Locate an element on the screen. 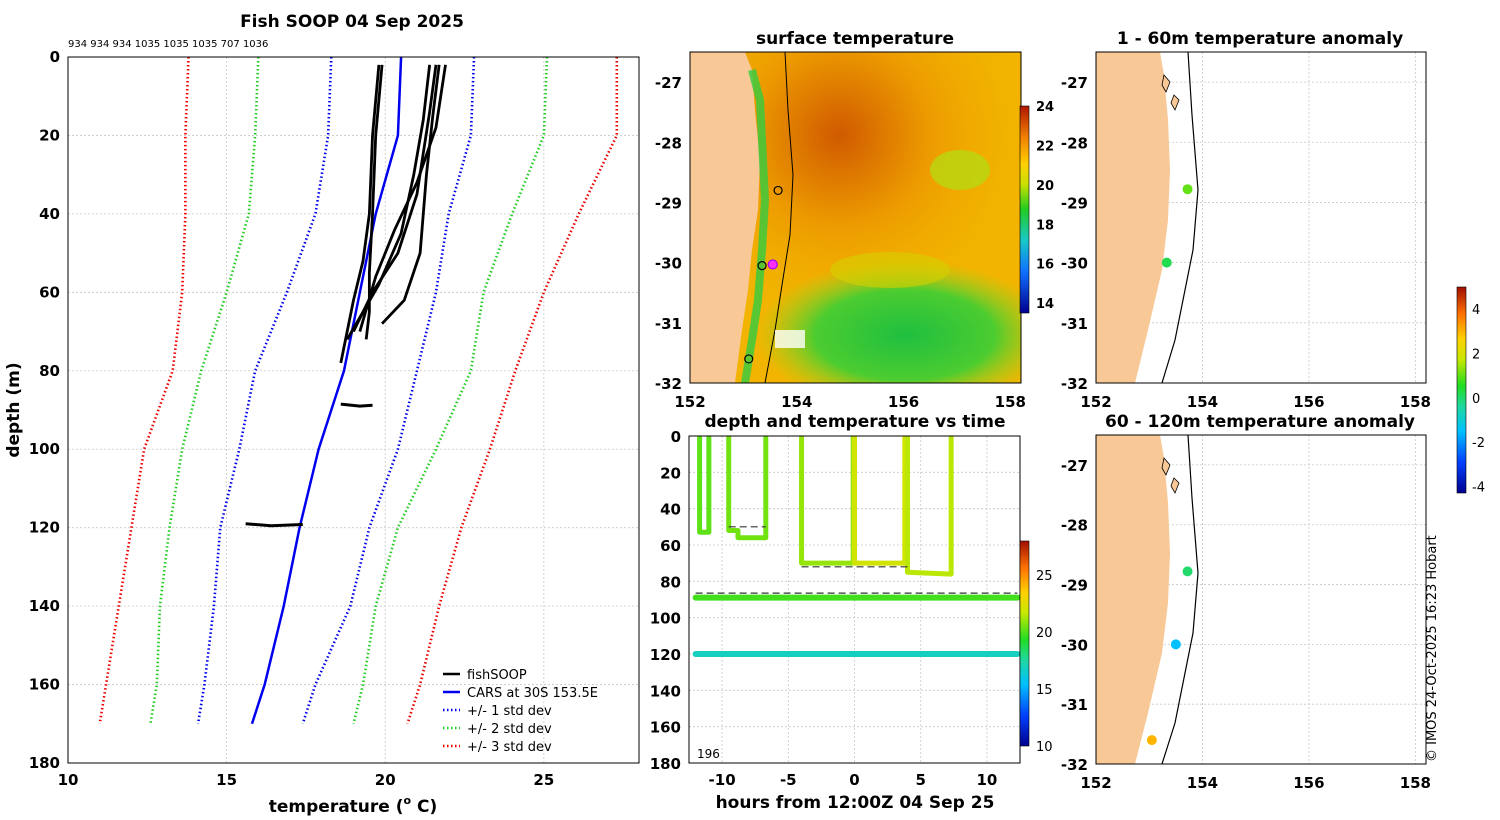 This screenshot has height=820, width=1500. profile-title: Fish SOOP 04 Sep 2025 is located at coordinates (352, 22).